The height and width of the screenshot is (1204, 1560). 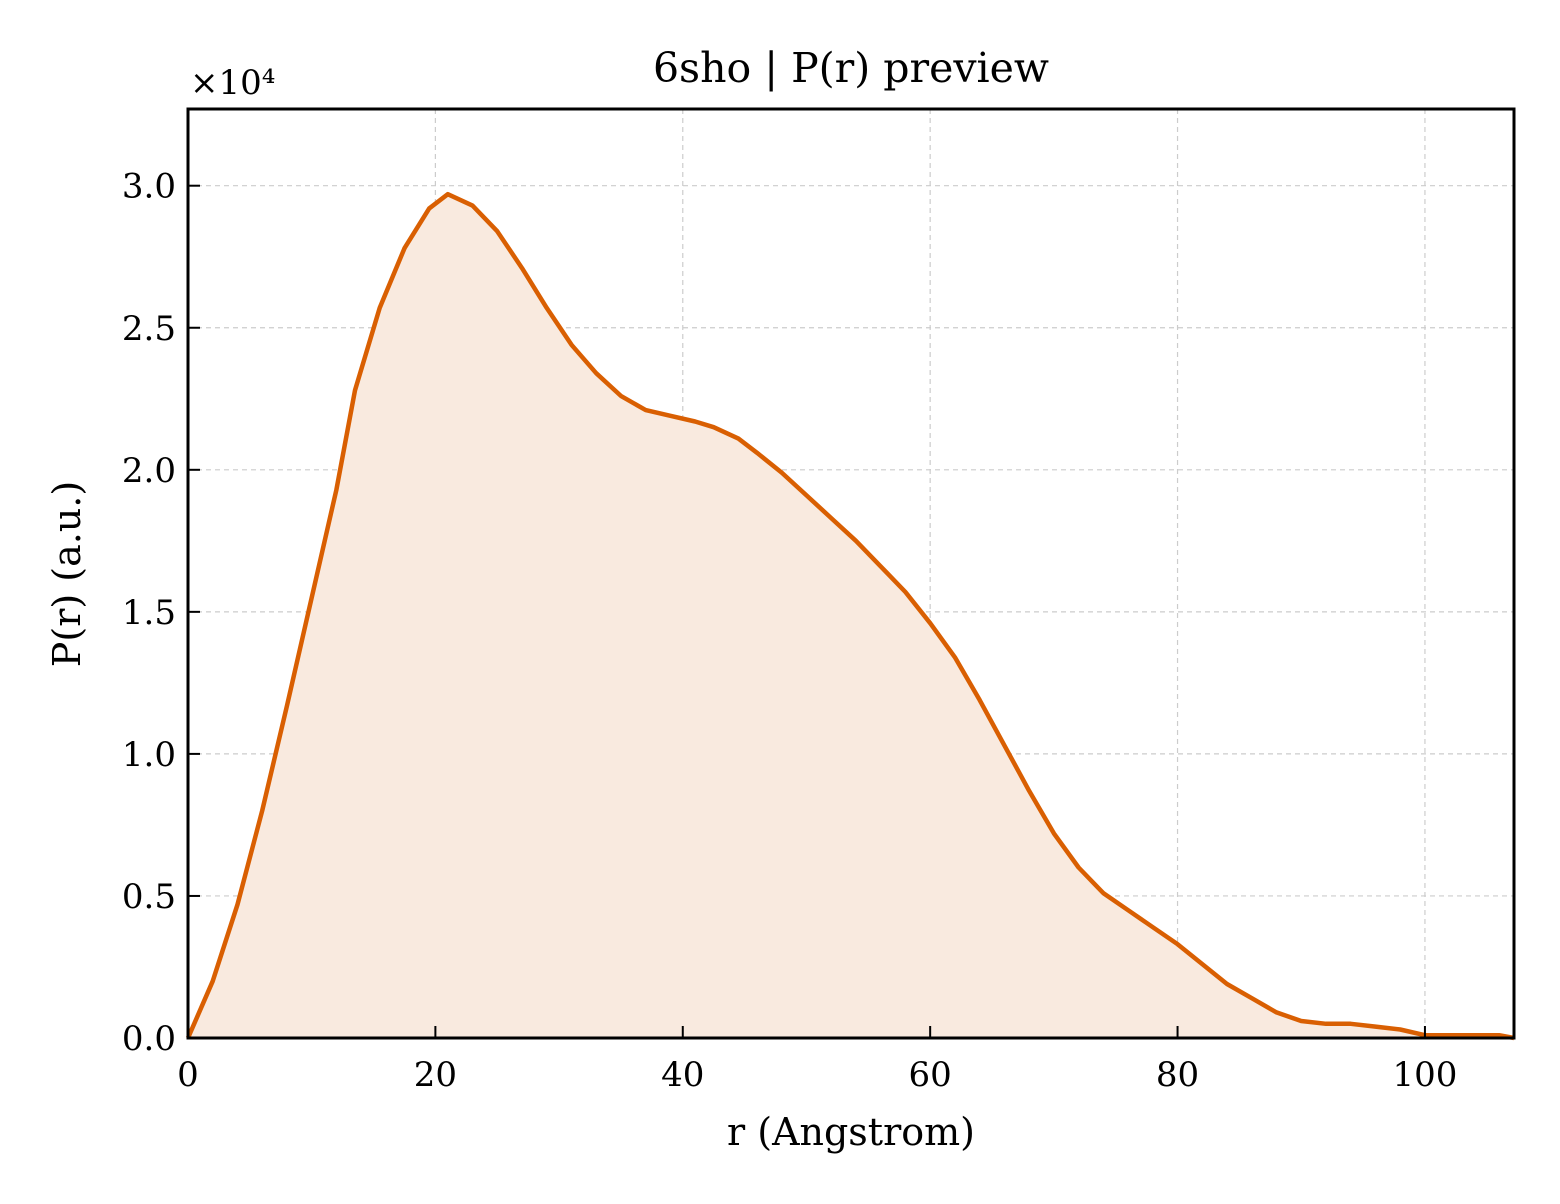 What do you see at coordinates (149, 755) in the screenshot?
I see `y-tick-label: 1.0` at bounding box center [149, 755].